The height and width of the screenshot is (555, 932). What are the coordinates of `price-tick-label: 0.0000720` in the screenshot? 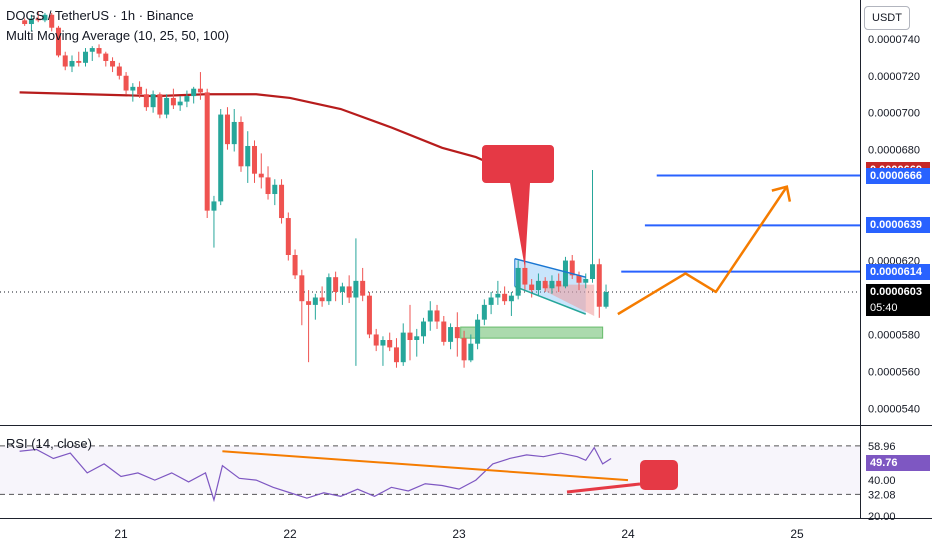 It's located at (894, 77).